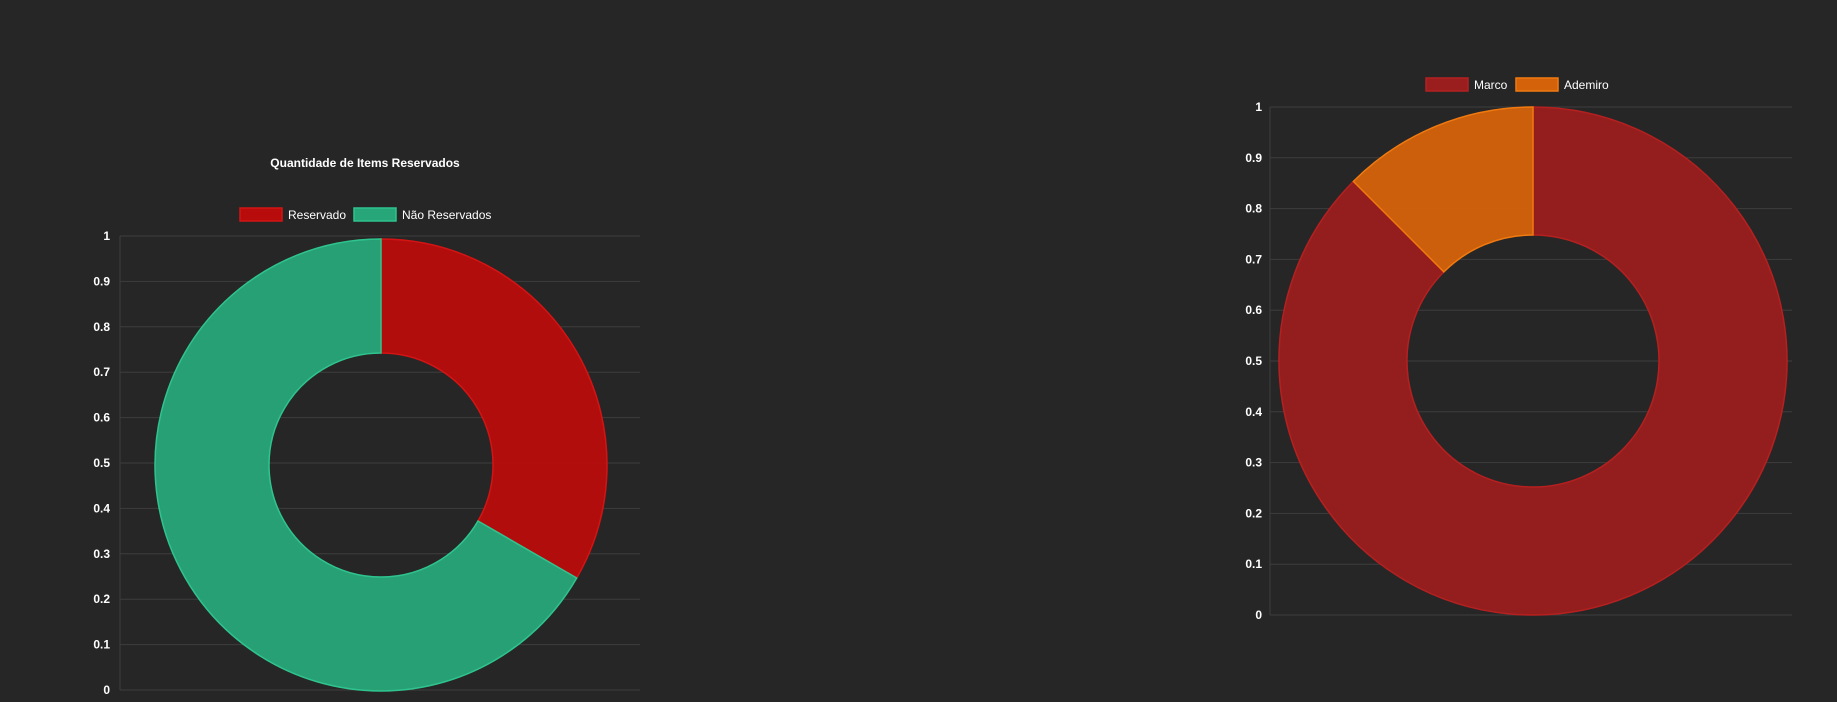 This screenshot has height=702, width=1837. What do you see at coordinates (1586, 85) in the screenshot?
I see `legend-label: Ademiro` at bounding box center [1586, 85].